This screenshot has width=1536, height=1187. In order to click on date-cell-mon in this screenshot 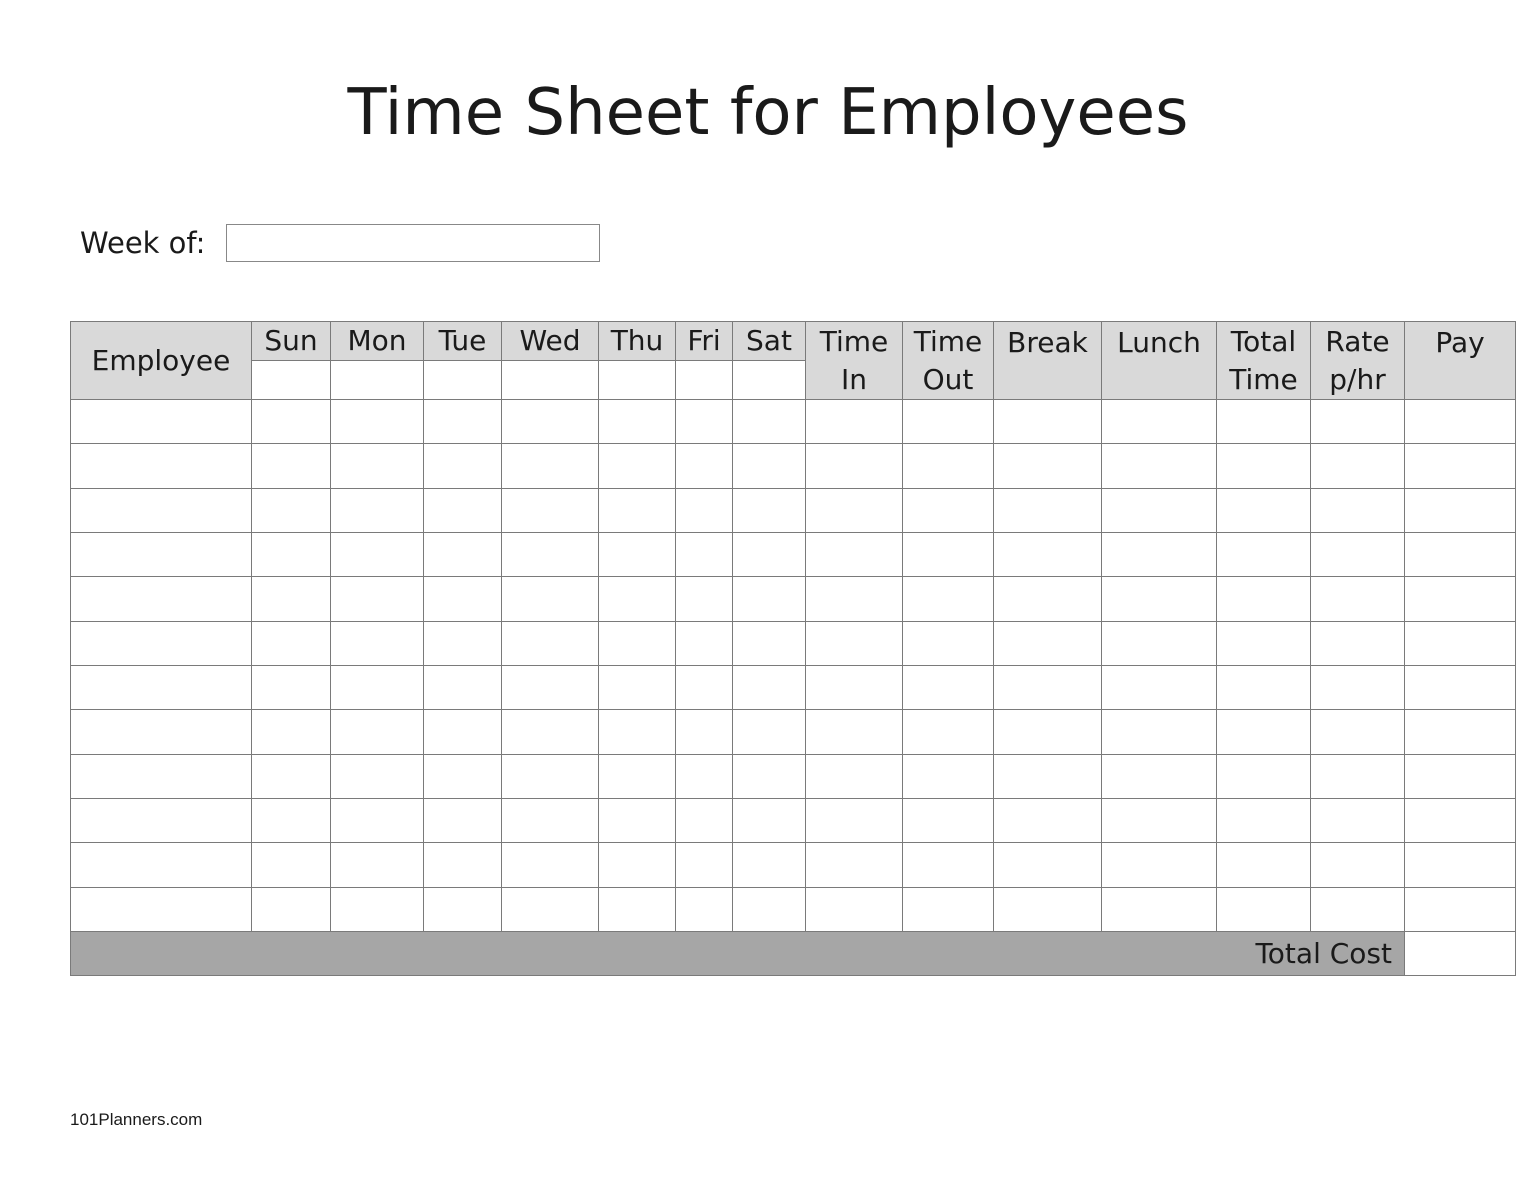, I will do `click(377, 380)`.